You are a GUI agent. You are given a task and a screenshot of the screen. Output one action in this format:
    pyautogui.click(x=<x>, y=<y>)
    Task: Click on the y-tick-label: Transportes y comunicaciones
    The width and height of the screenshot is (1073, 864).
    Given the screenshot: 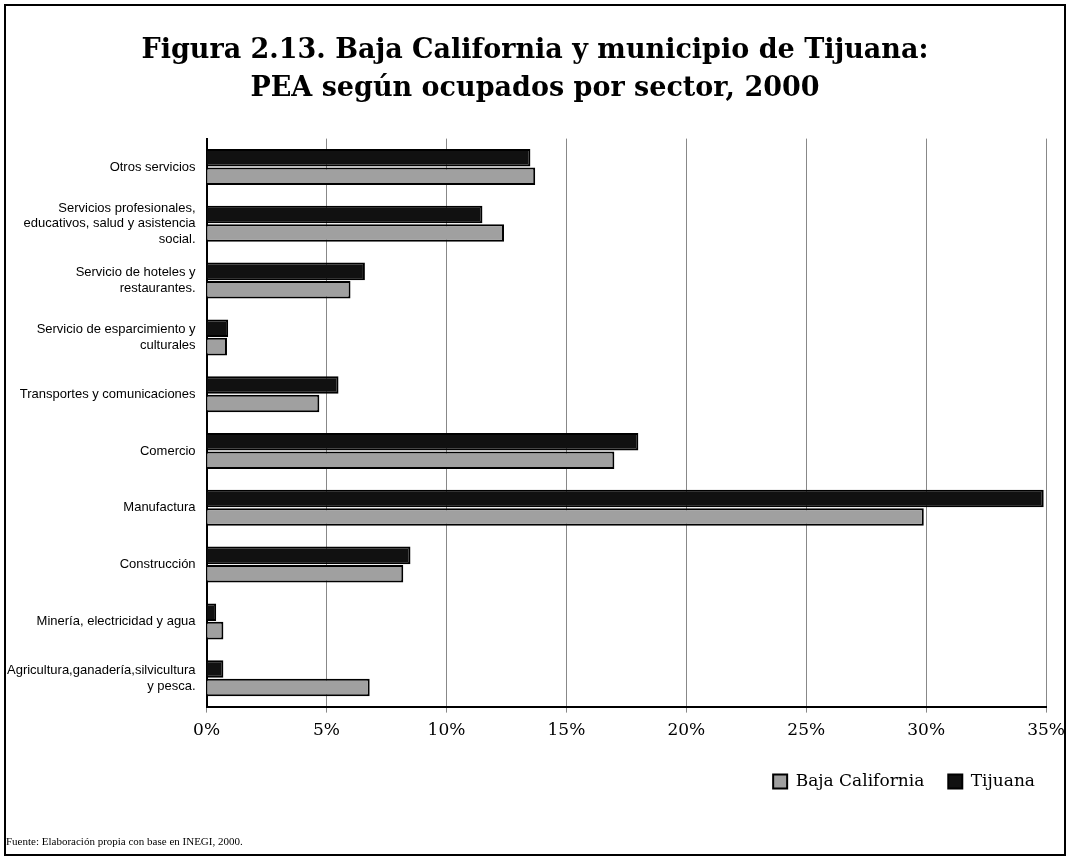 What is the action you would take?
    pyautogui.click(x=108, y=393)
    